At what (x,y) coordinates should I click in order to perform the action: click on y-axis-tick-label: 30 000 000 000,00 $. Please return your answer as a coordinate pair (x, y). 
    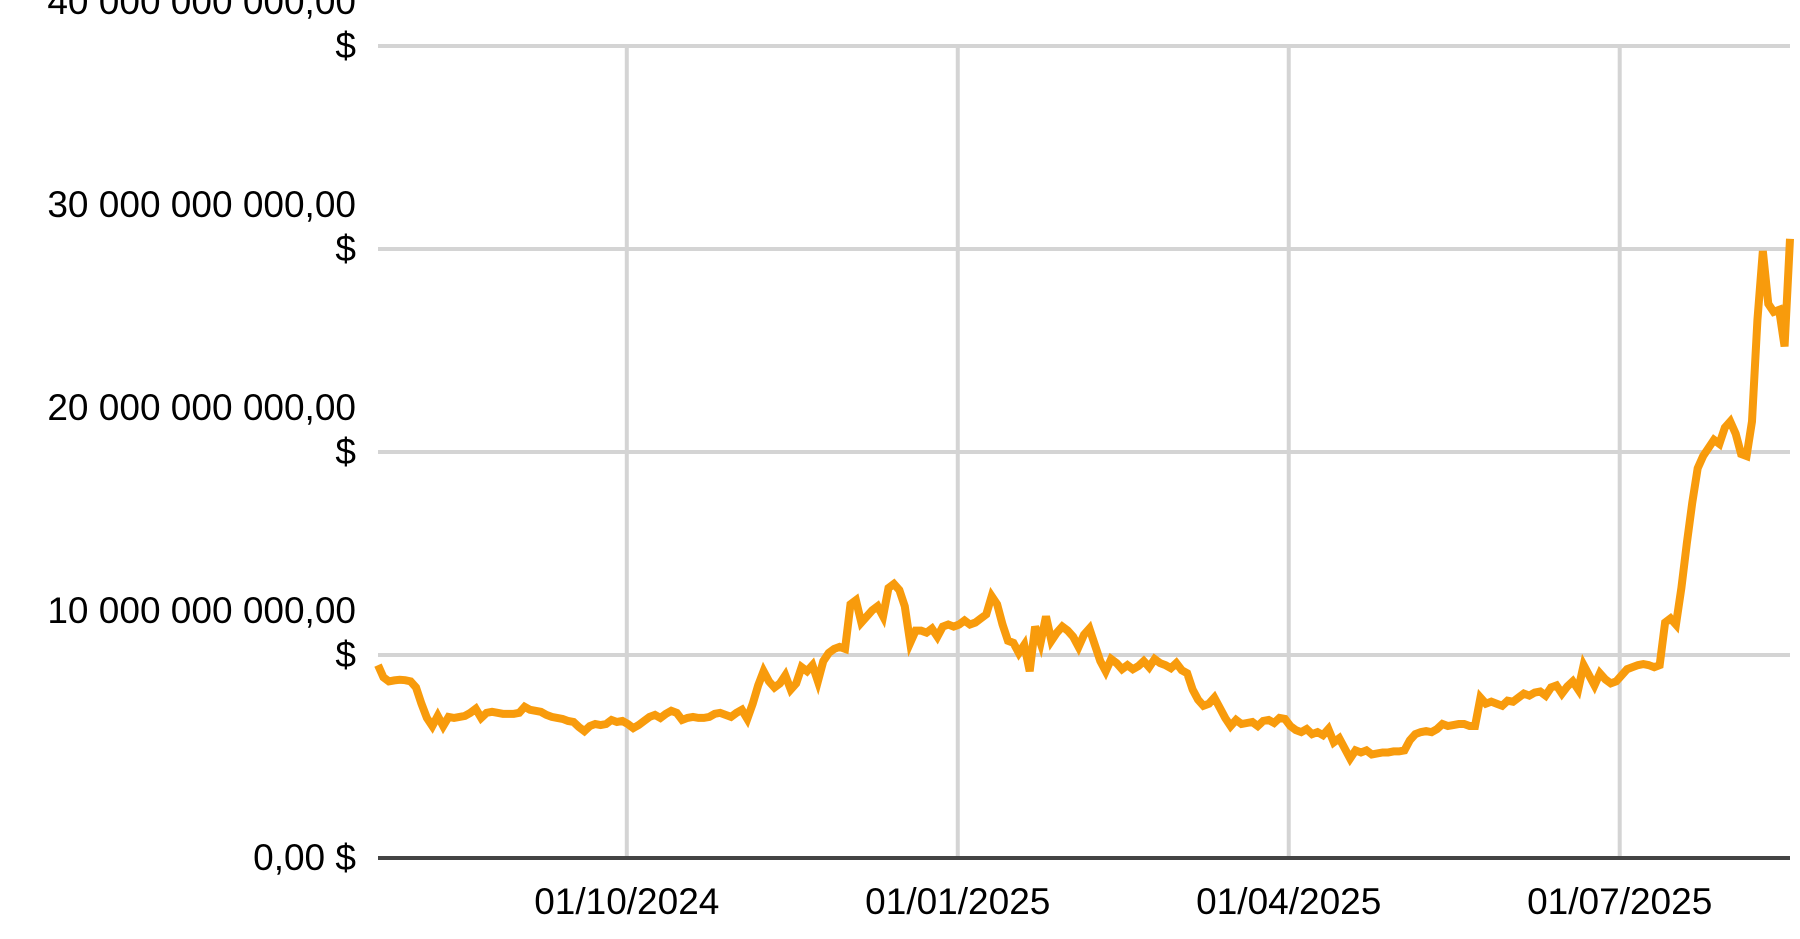
    Looking at the image, I should click on (201, 226).